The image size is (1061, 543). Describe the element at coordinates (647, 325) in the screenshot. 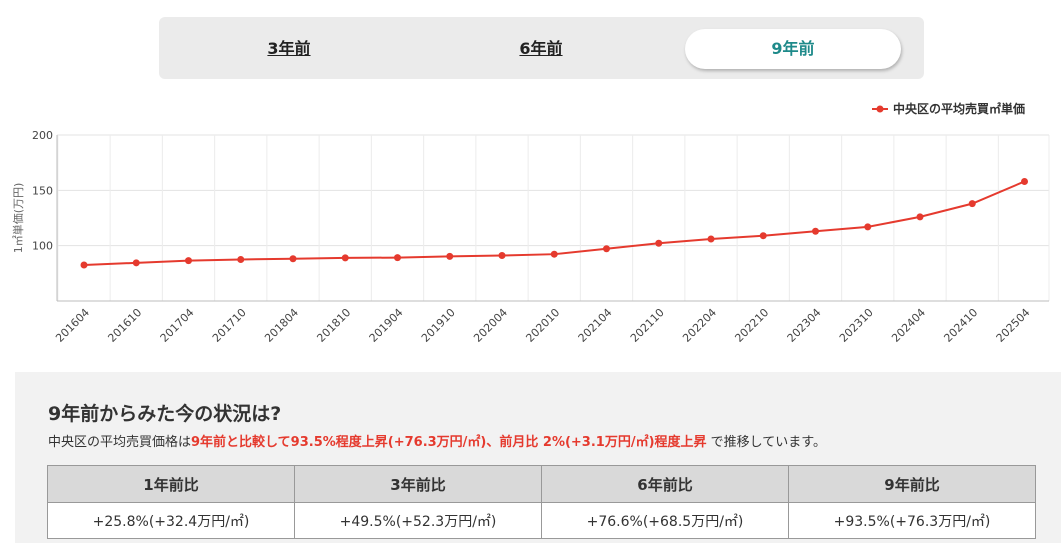

I see `x-tick-label: 202110` at that location.